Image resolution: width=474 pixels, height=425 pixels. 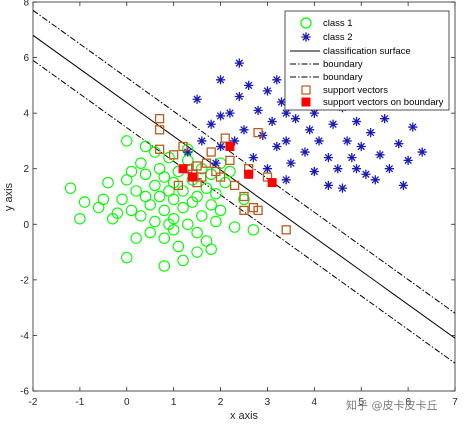 What do you see at coordinates (9, 196) in the screenshot?
I see `y-axis-title: y axis` at bounding box center [9, 196].